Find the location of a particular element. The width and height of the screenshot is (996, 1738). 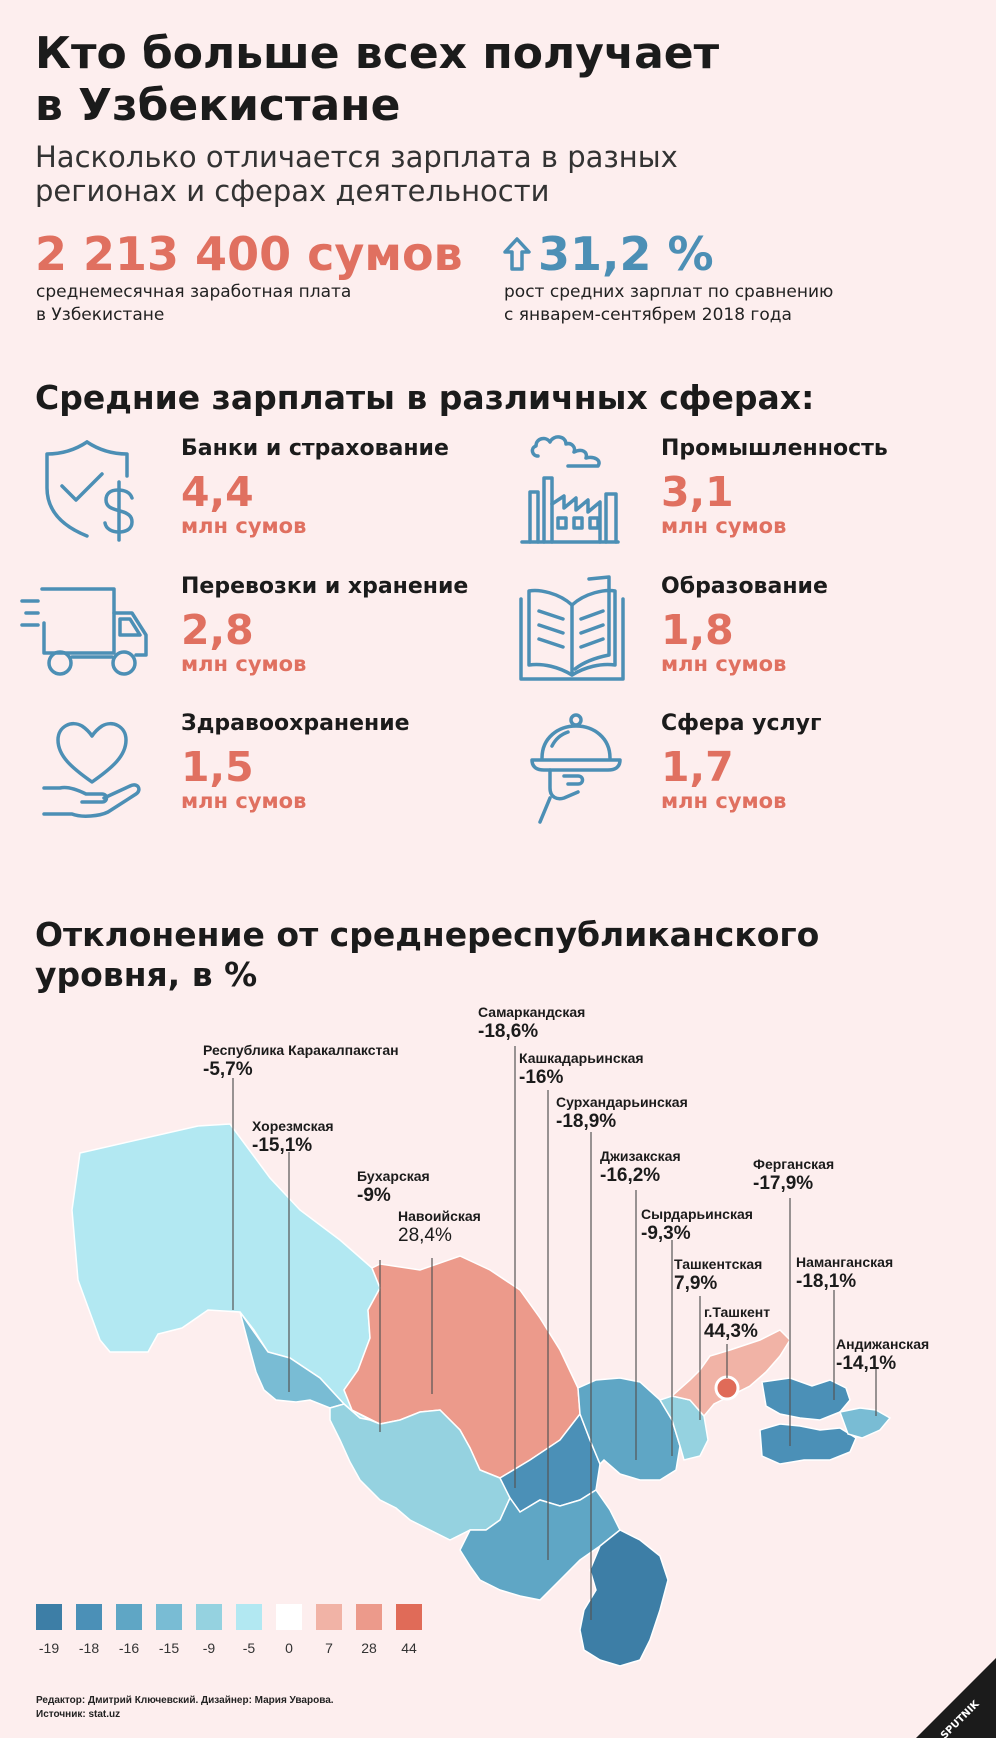

region-name: Навоийская is located at coordinates (439, 1216).